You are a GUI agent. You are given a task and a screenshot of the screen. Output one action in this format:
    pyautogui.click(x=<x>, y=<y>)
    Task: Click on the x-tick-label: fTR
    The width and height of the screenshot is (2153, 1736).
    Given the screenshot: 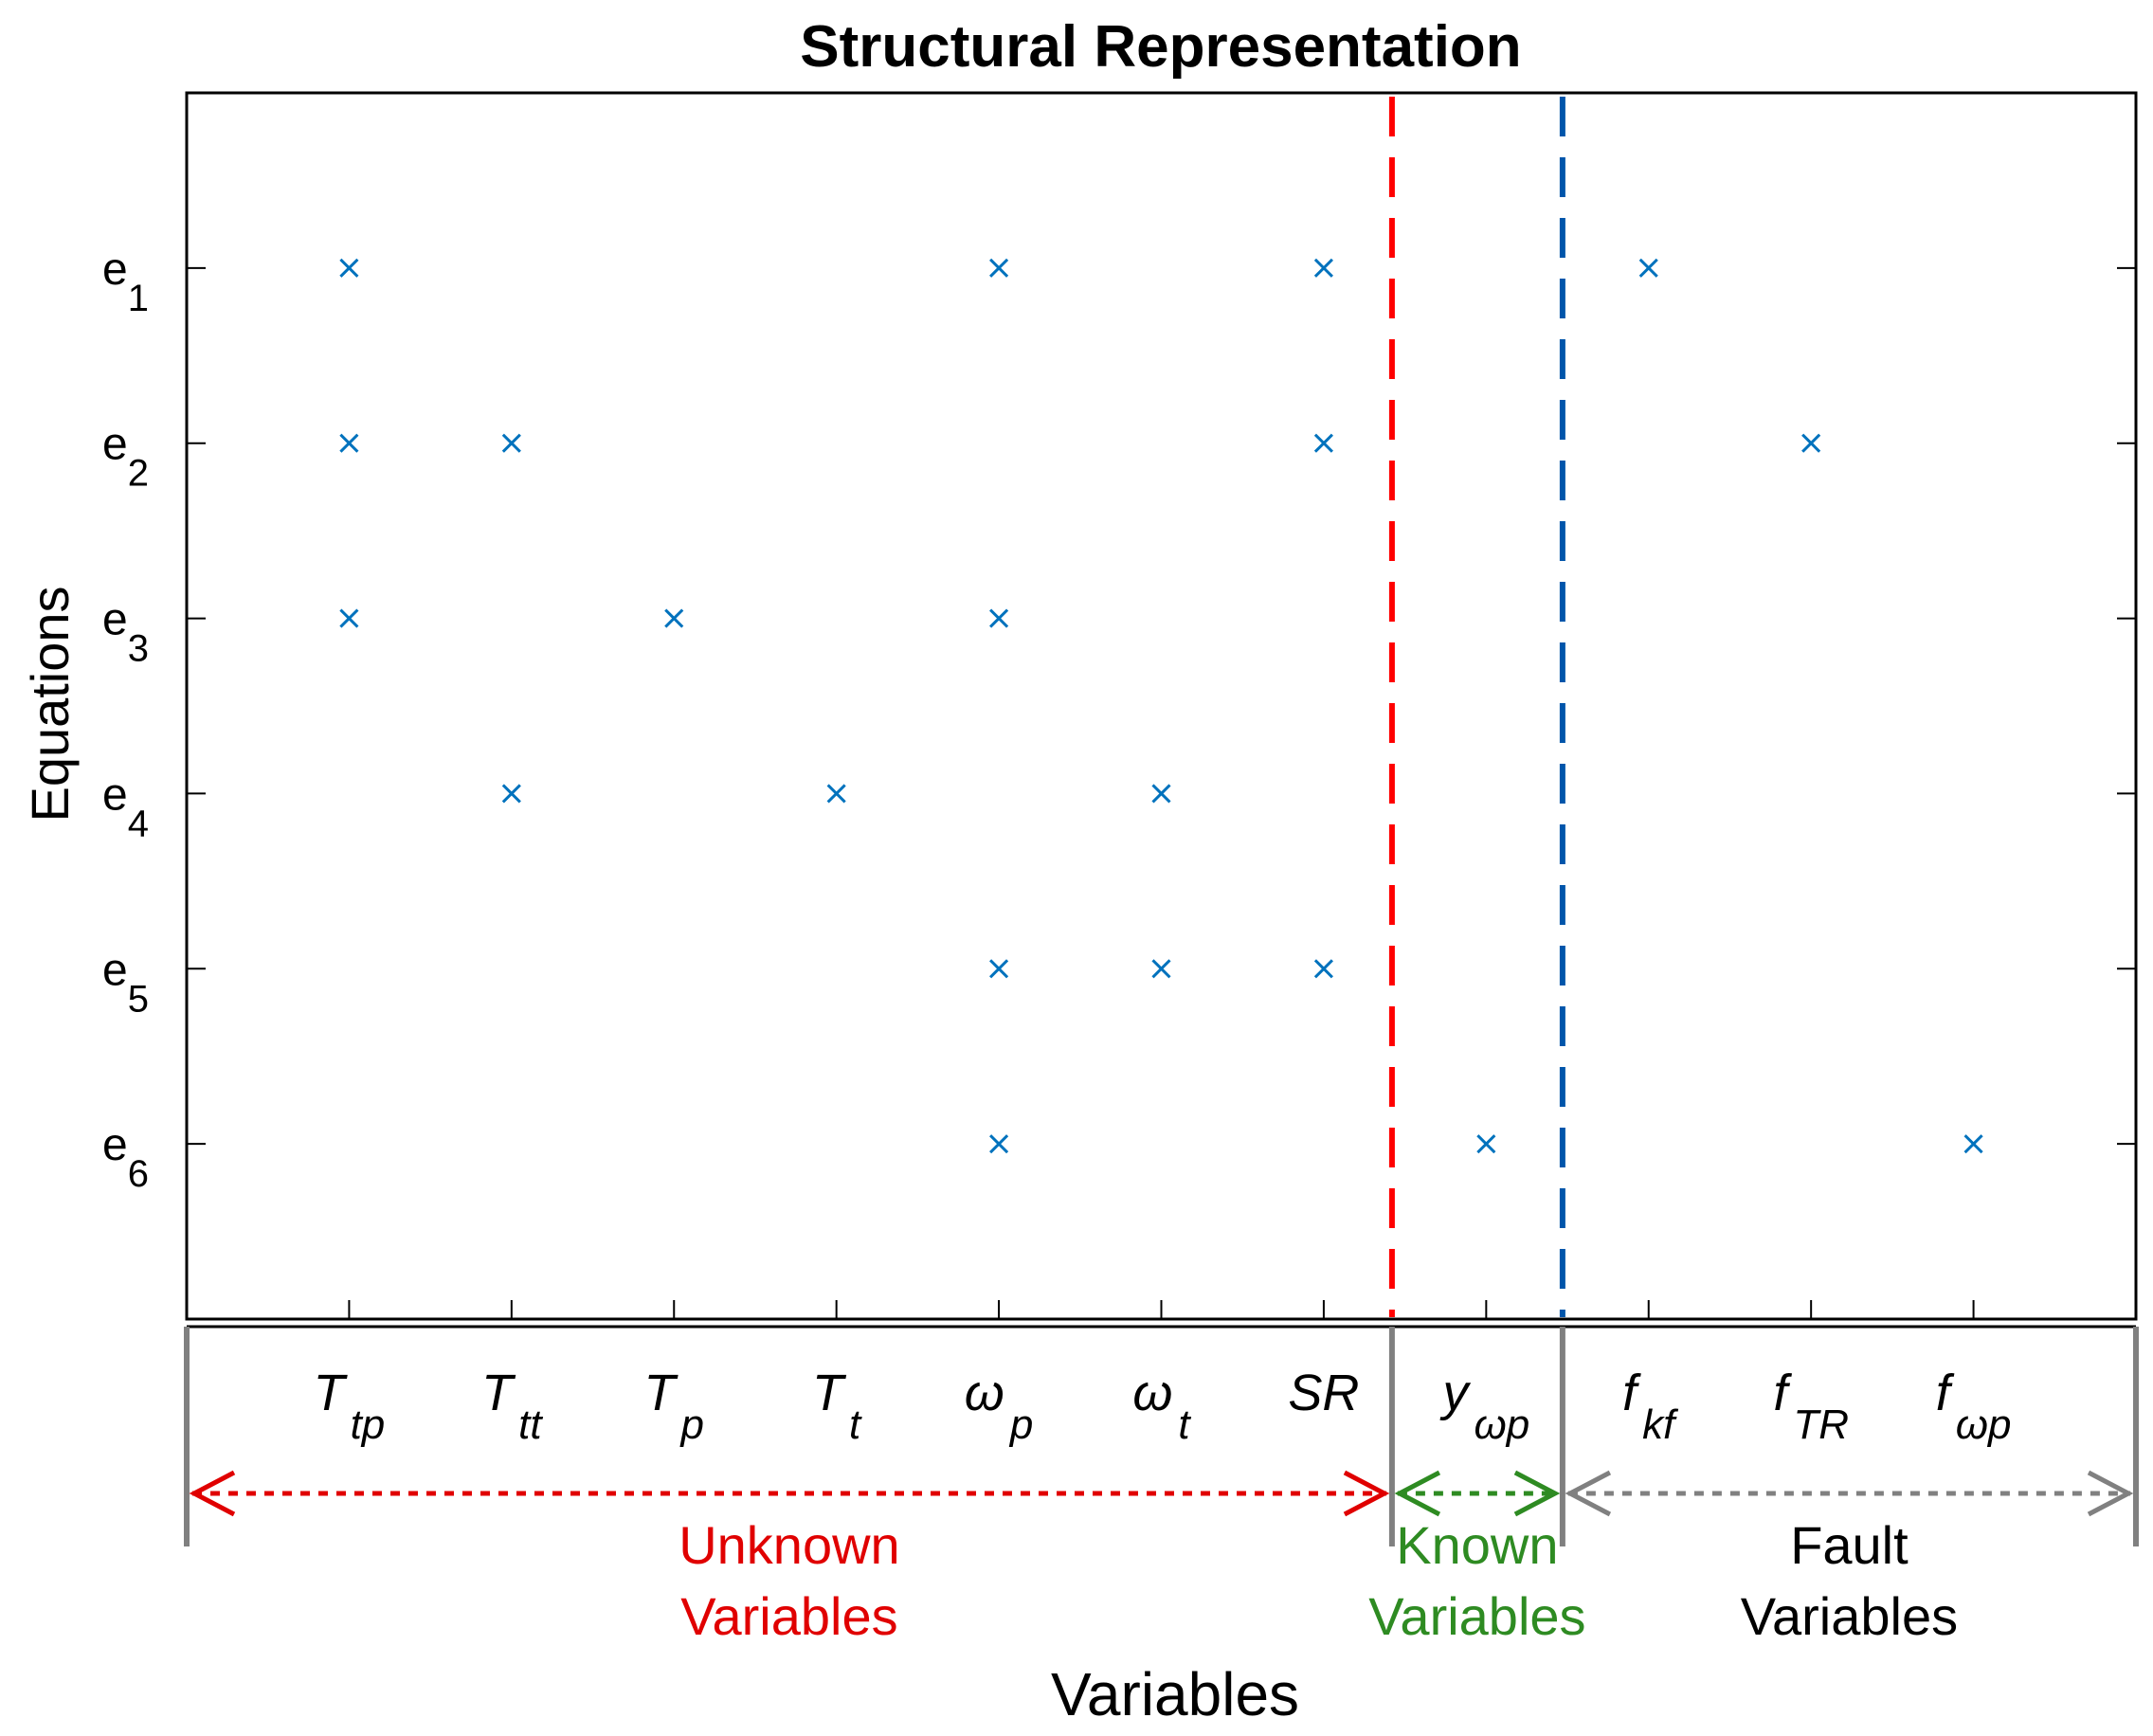 What is the action you would take?
    pyautogui.click(x=1811, y=1406)
    